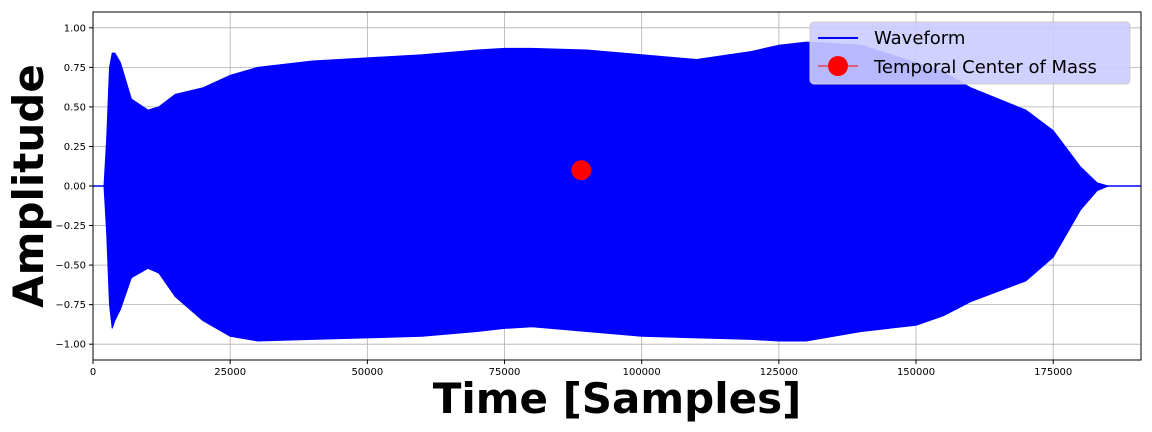 Image resolution: width=1152 pixels, height=432 pixels. What do you see at coordinates (581, 369) in the screenshot?
I see `x-axis-ticks: 0 25000 50000 75000 100000 125000 150000 175000` at bounding box center [581, 369].